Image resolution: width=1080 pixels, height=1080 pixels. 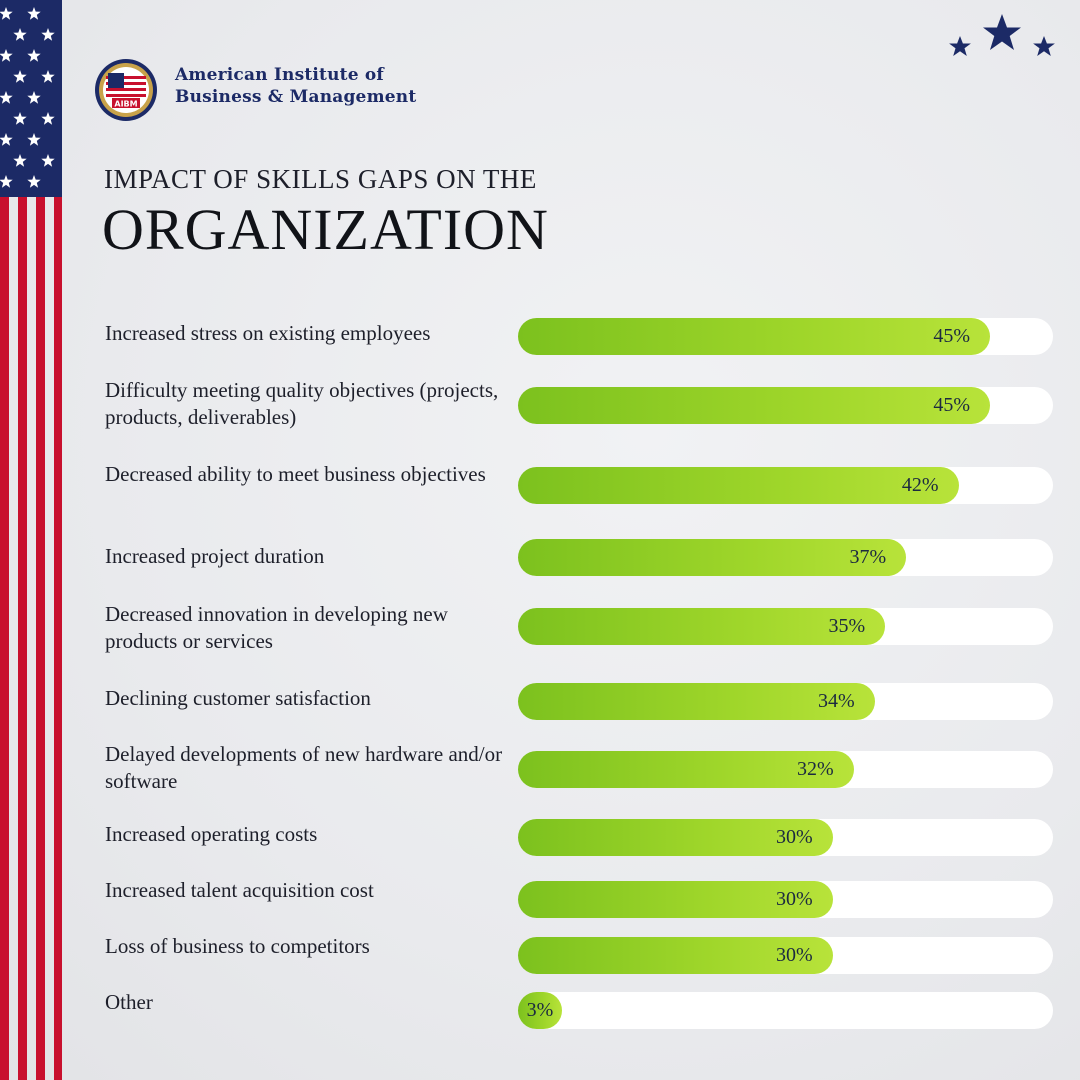 What do you see at coordinates (868, 557) in the screenshot?
I see `bar-value-label: 37%` at bounding box center [868, 557].